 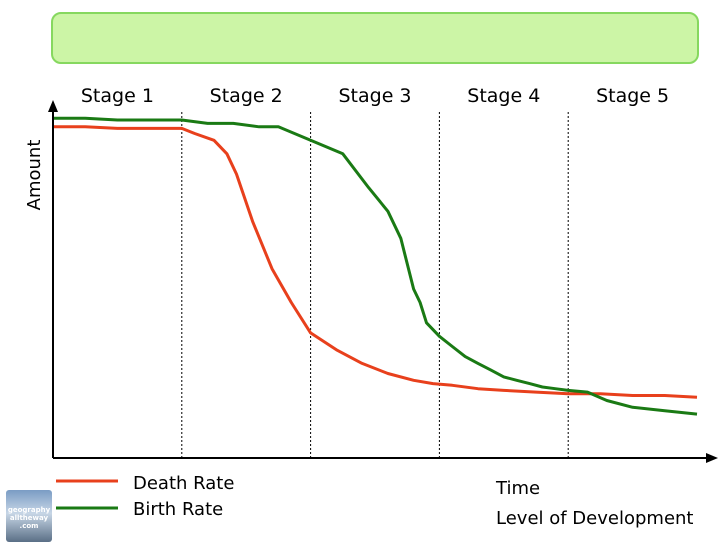 What do you see at coordinates (145, 496) in the screenshot?
I see `legend: Death Rate Birth Rate` at bounding box center [145, 496].